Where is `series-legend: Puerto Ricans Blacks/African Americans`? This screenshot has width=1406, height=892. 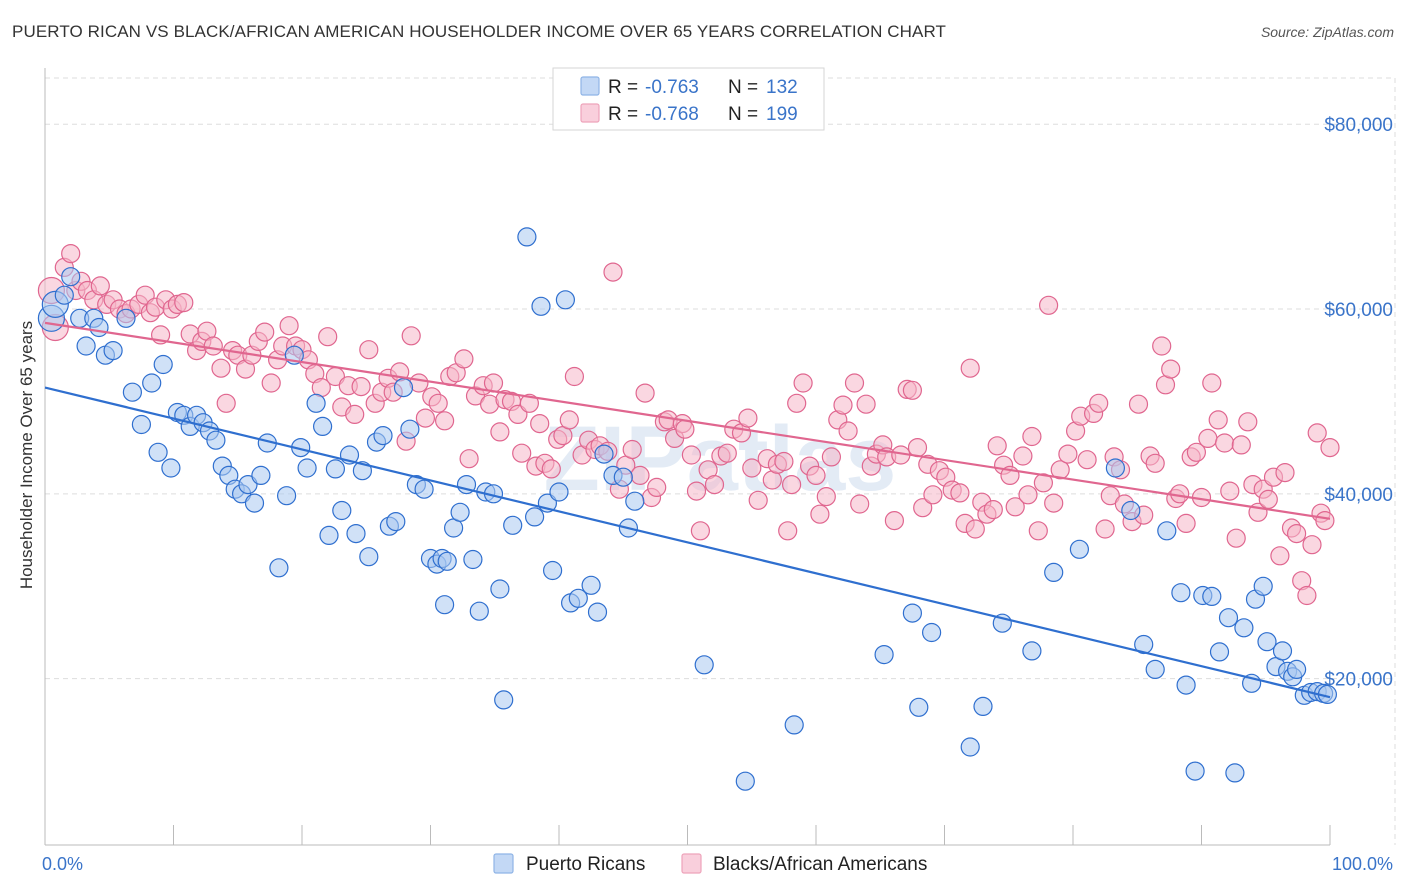 series-legend: Puerto Ricans Blacks/African Americans is located at coordinates (710, 864).